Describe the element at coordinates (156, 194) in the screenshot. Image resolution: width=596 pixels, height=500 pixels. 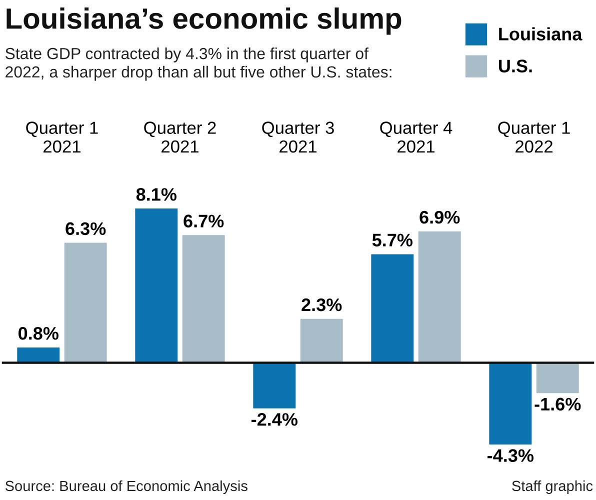
I see `data-label: 8.1%` at that location.